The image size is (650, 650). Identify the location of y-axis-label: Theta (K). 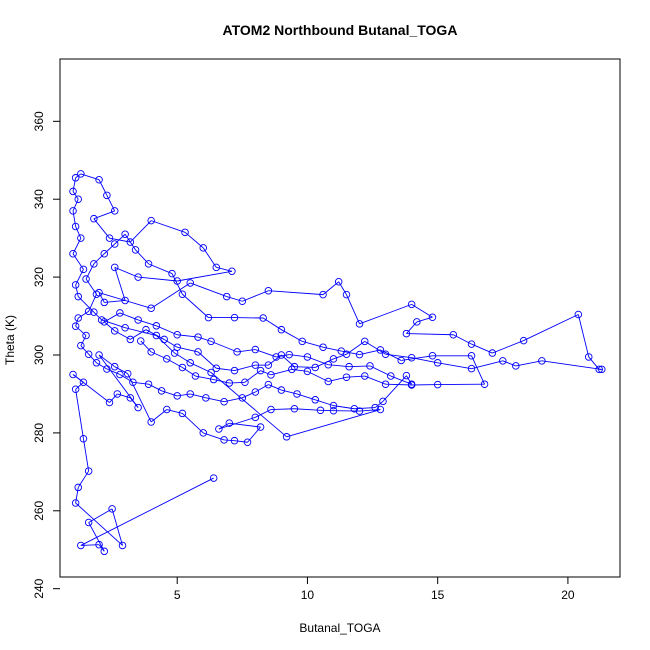
(10, 340).